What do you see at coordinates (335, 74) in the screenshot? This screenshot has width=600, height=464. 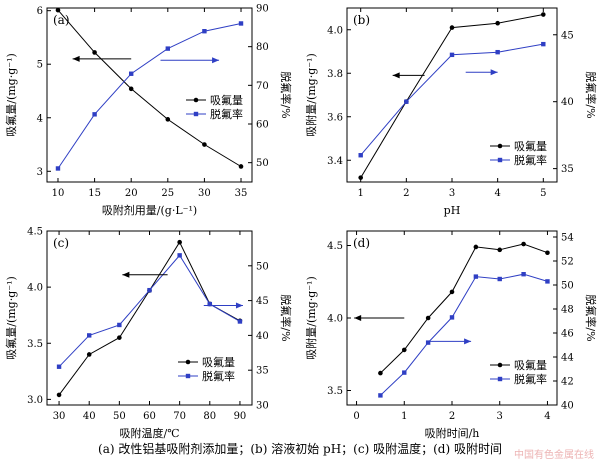 I see `y-tick-label: 3.8` at bounding box center [335, 74].